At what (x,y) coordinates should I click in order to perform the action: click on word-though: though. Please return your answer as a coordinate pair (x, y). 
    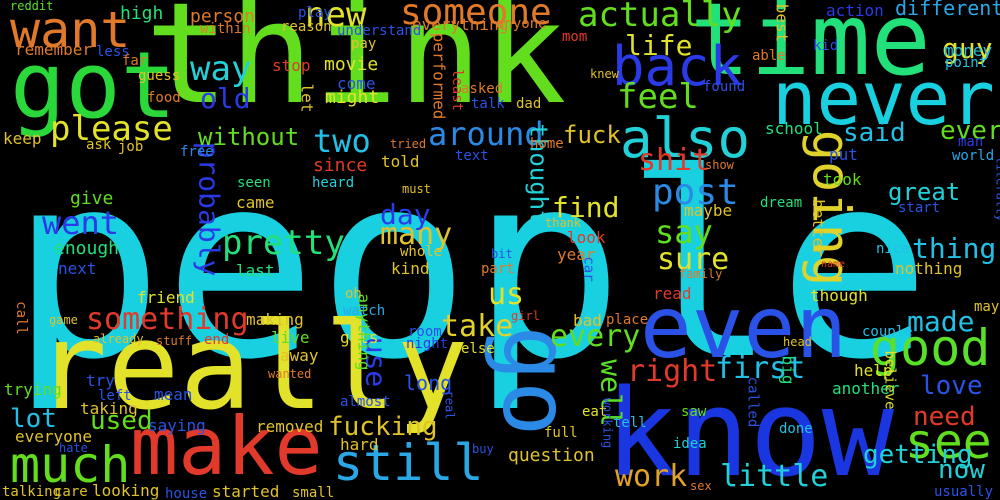
    Looking at the image, I should click on (839, 295).